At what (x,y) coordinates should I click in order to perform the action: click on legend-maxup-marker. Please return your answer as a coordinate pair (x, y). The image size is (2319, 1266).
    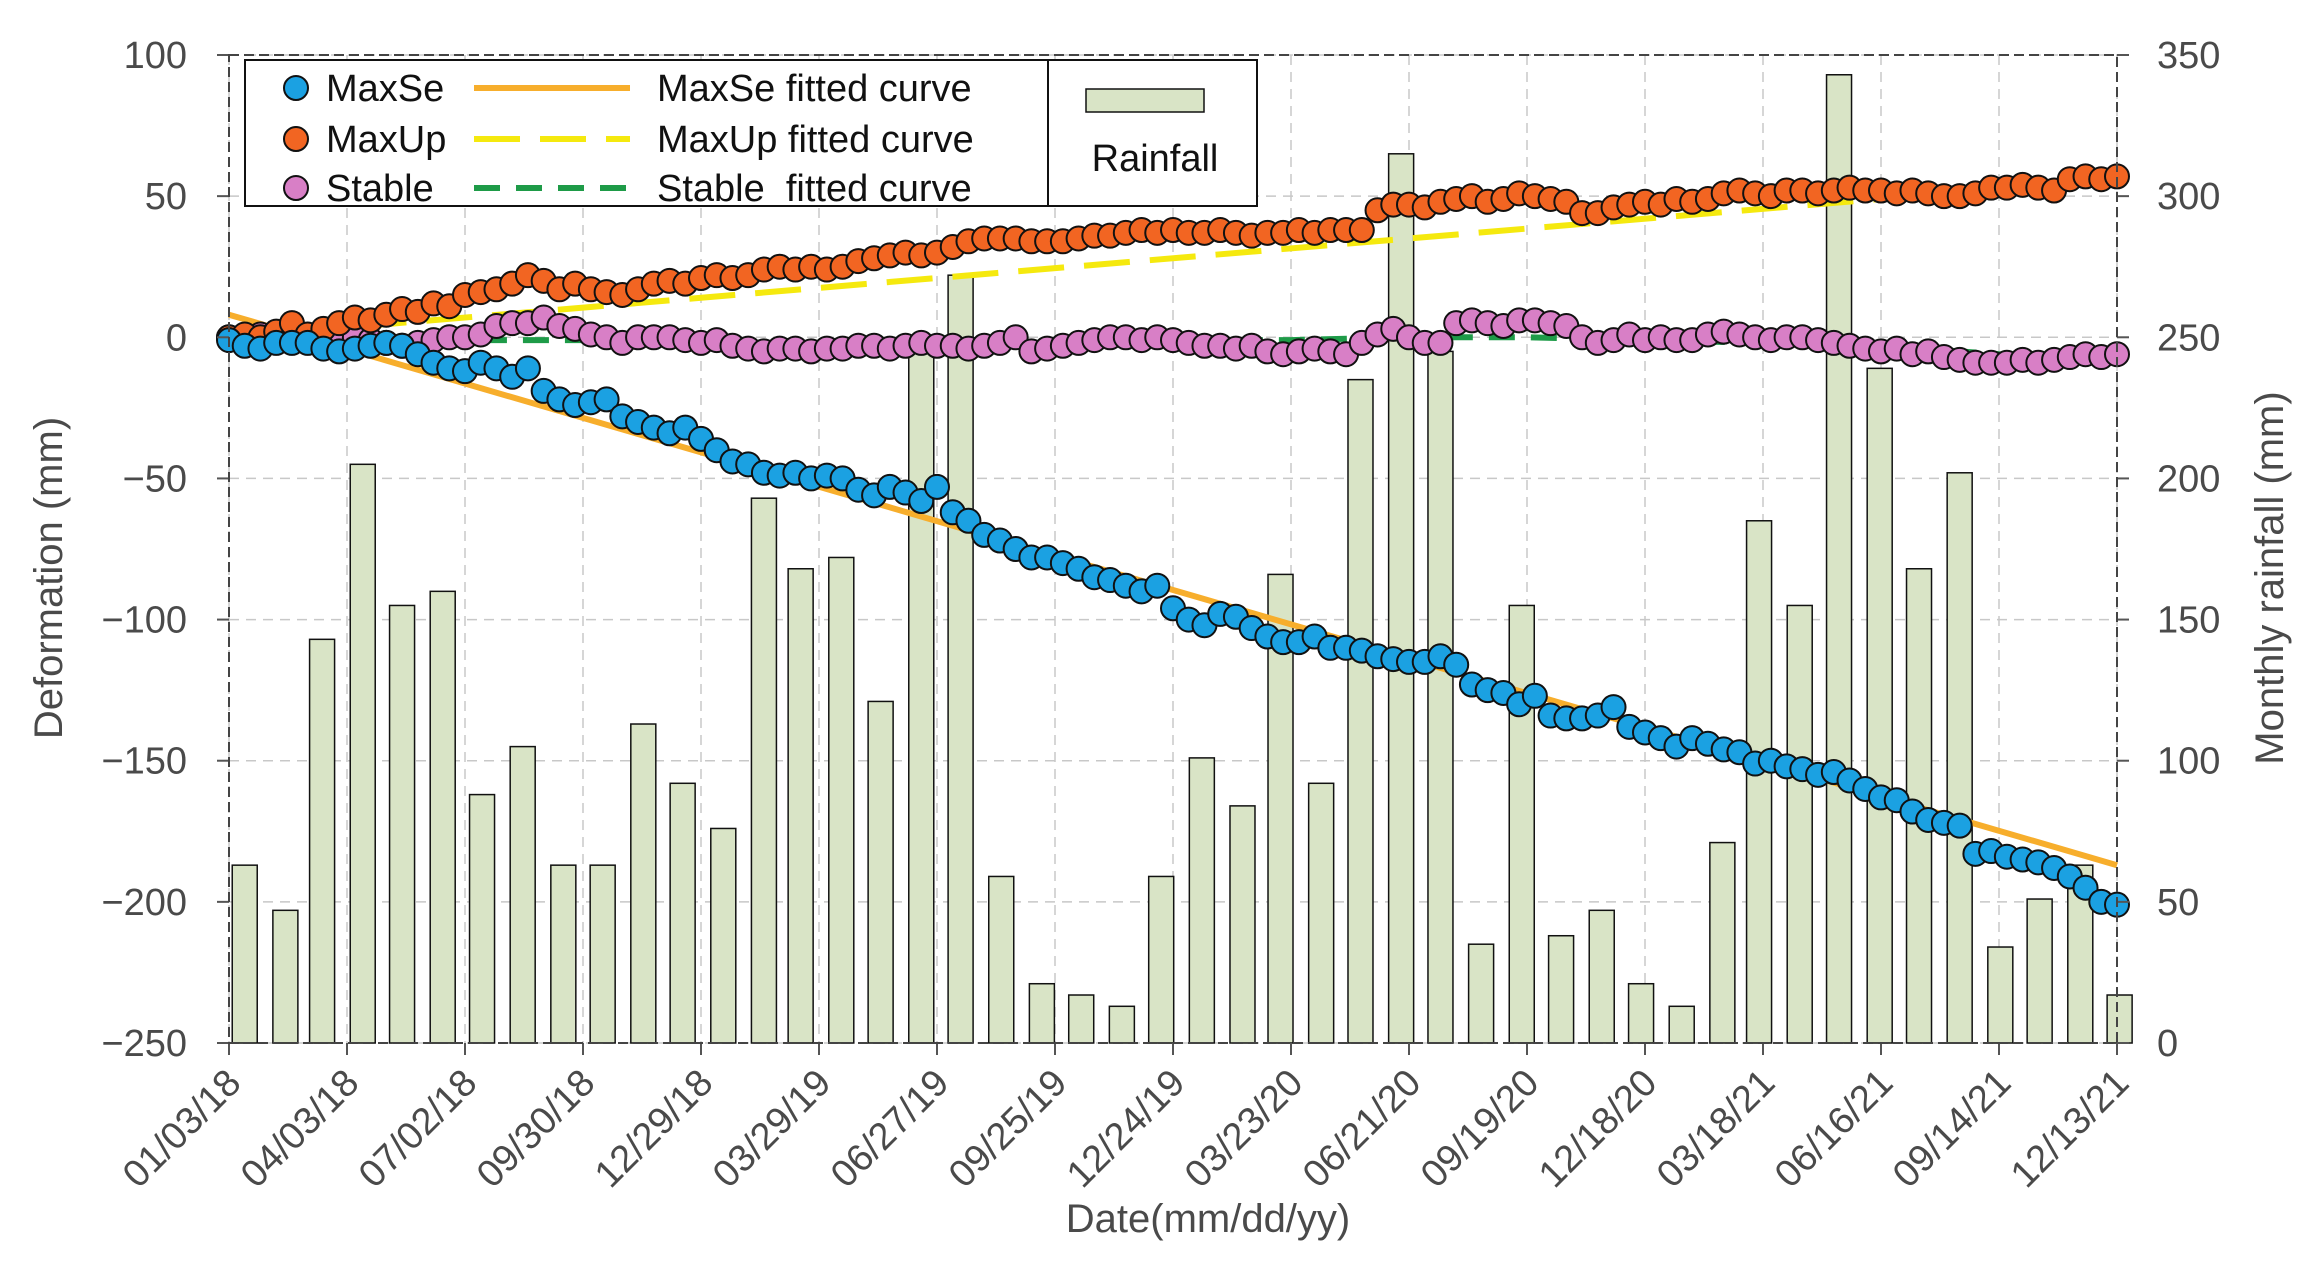
    Looking at the image, I should click on (296, 139).